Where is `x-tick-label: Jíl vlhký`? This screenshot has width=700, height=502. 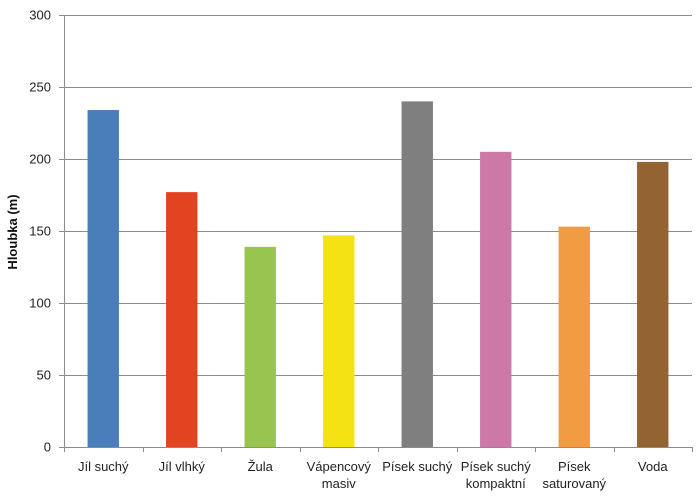
x-tick-label: Jíl vlhký is located at coordinates (182, 466).